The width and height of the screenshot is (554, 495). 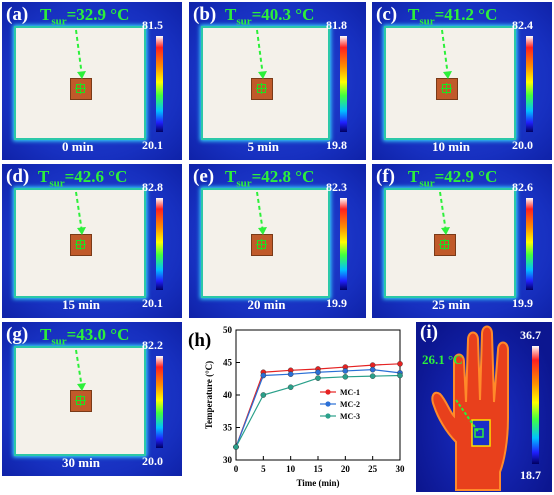 What do you see at coordinates (453, 178) in the screenshot?
I see `surface-temp: Tsur=42.9 °C` at bounding box center [453, 178].